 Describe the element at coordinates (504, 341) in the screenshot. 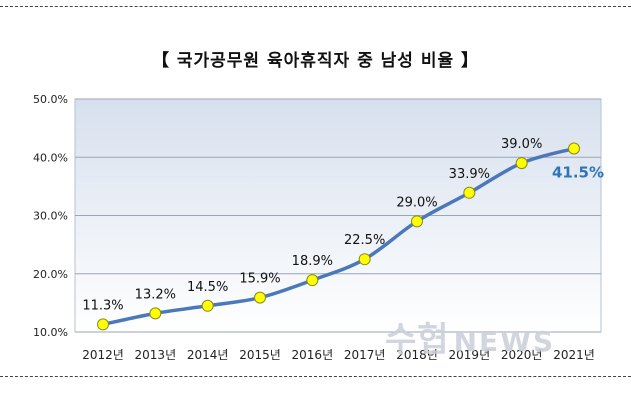

I see `watermark-news: NEWS` at that location.